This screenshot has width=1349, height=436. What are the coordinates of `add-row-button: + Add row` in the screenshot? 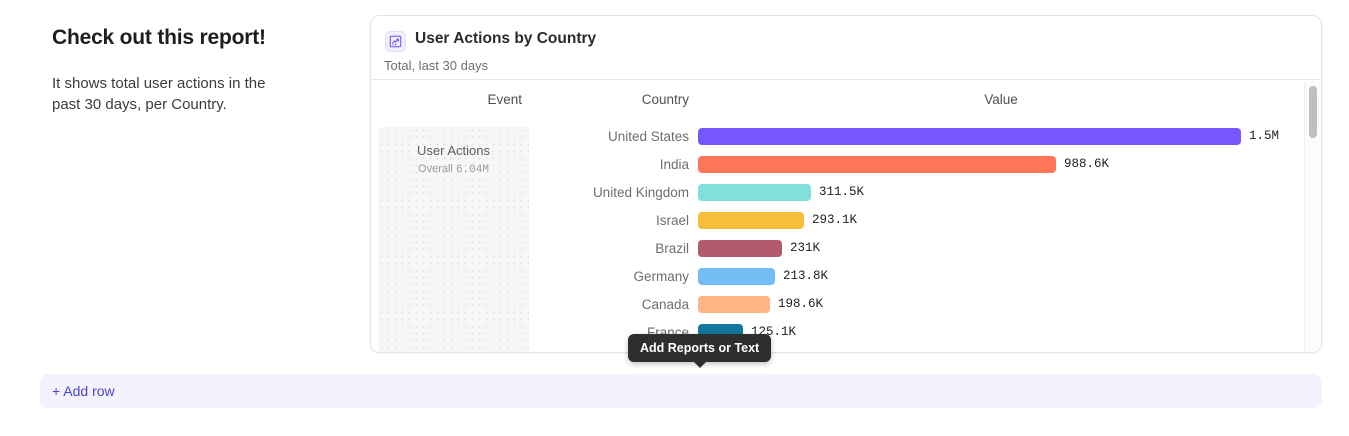 It's located at (681, 391).